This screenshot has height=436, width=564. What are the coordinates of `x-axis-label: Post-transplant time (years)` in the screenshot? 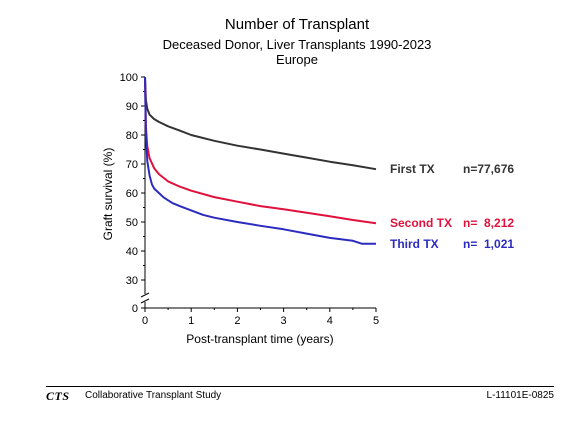 It's located at (259, 339).